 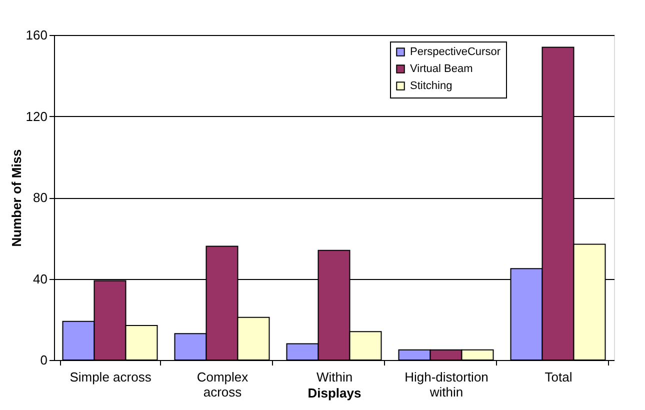 I want to click on legend-label: PerspectiveCursor, so click(x=455, y=52).